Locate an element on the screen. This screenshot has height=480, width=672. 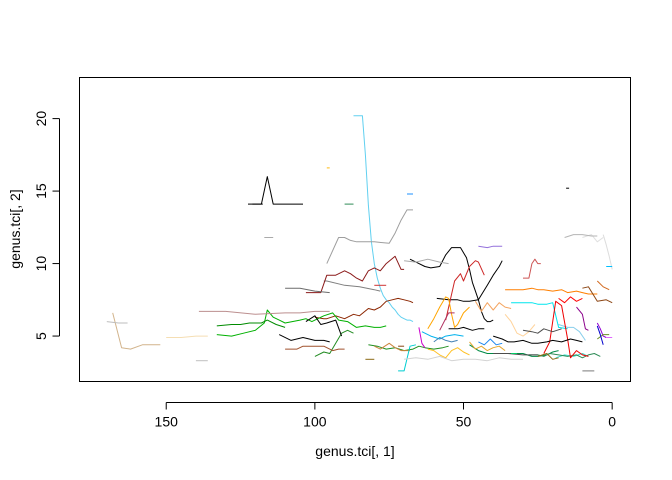
y-tick-label: 20 is located at coordinates (41, 119).